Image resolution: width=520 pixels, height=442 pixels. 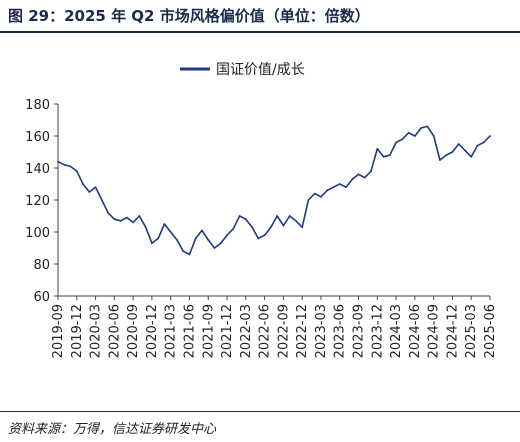 What do you see at coordinates (41, 297) in the screenshot?
I see `y-tick-label: 60` at bounding box center [41, 297].